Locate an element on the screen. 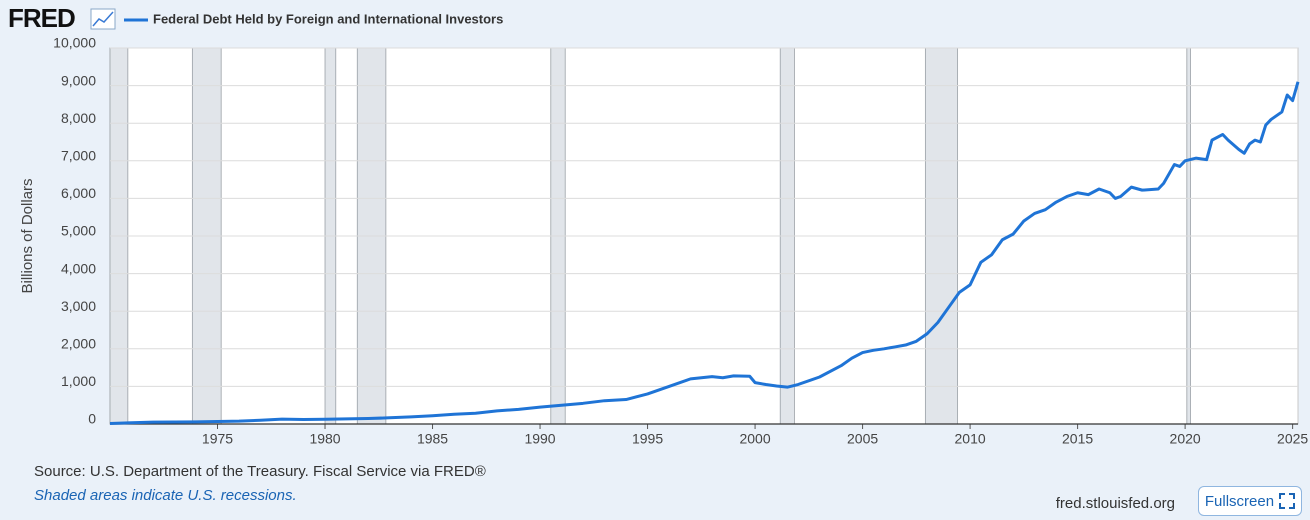 This screenshot has width=1310, height=520. x-tick-label: 2010 is located at coordinates (970, 439).